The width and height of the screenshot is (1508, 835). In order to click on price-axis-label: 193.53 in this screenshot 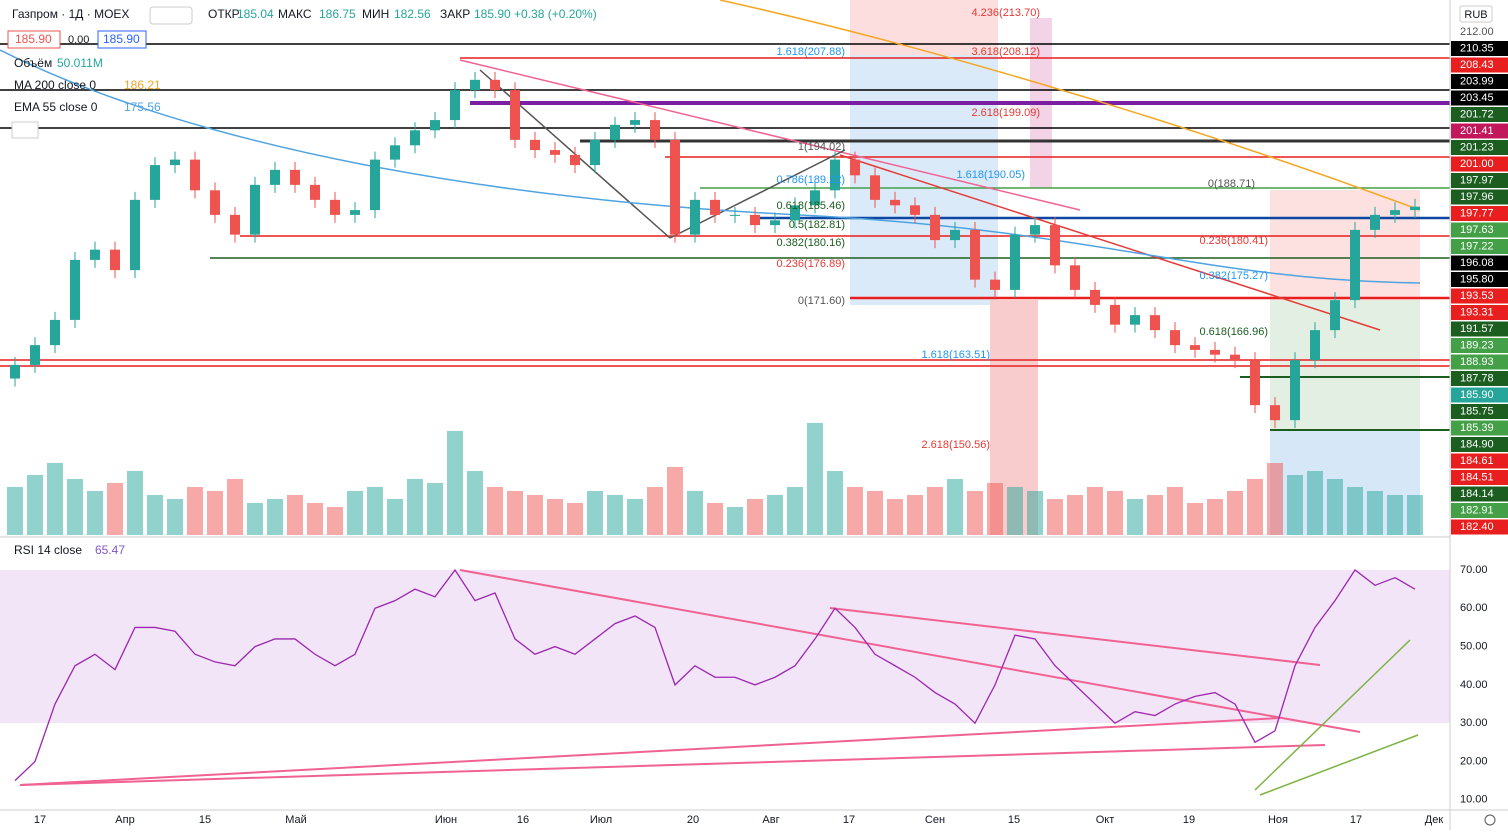, I will do `click(1477, 296)`.